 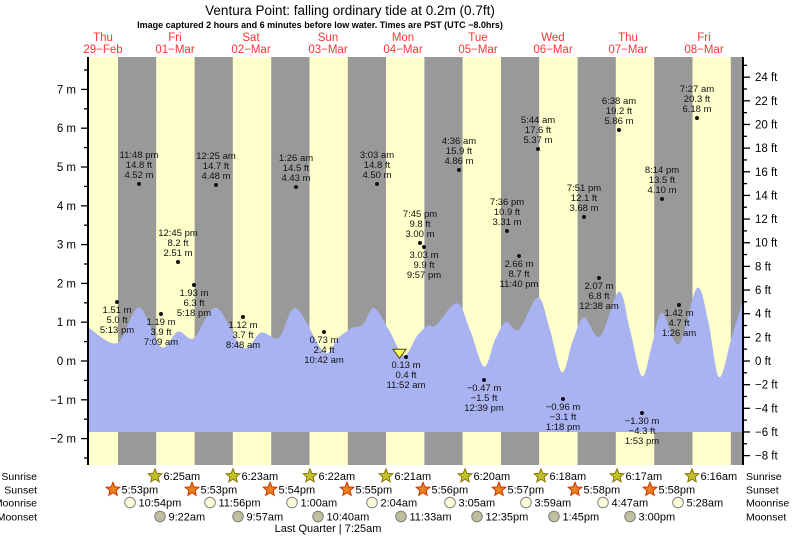 What do you see at coordinates (477, 504) in the screenshot?
I see `moonrise-time: 3:05am` at bounding box center [477, 504].